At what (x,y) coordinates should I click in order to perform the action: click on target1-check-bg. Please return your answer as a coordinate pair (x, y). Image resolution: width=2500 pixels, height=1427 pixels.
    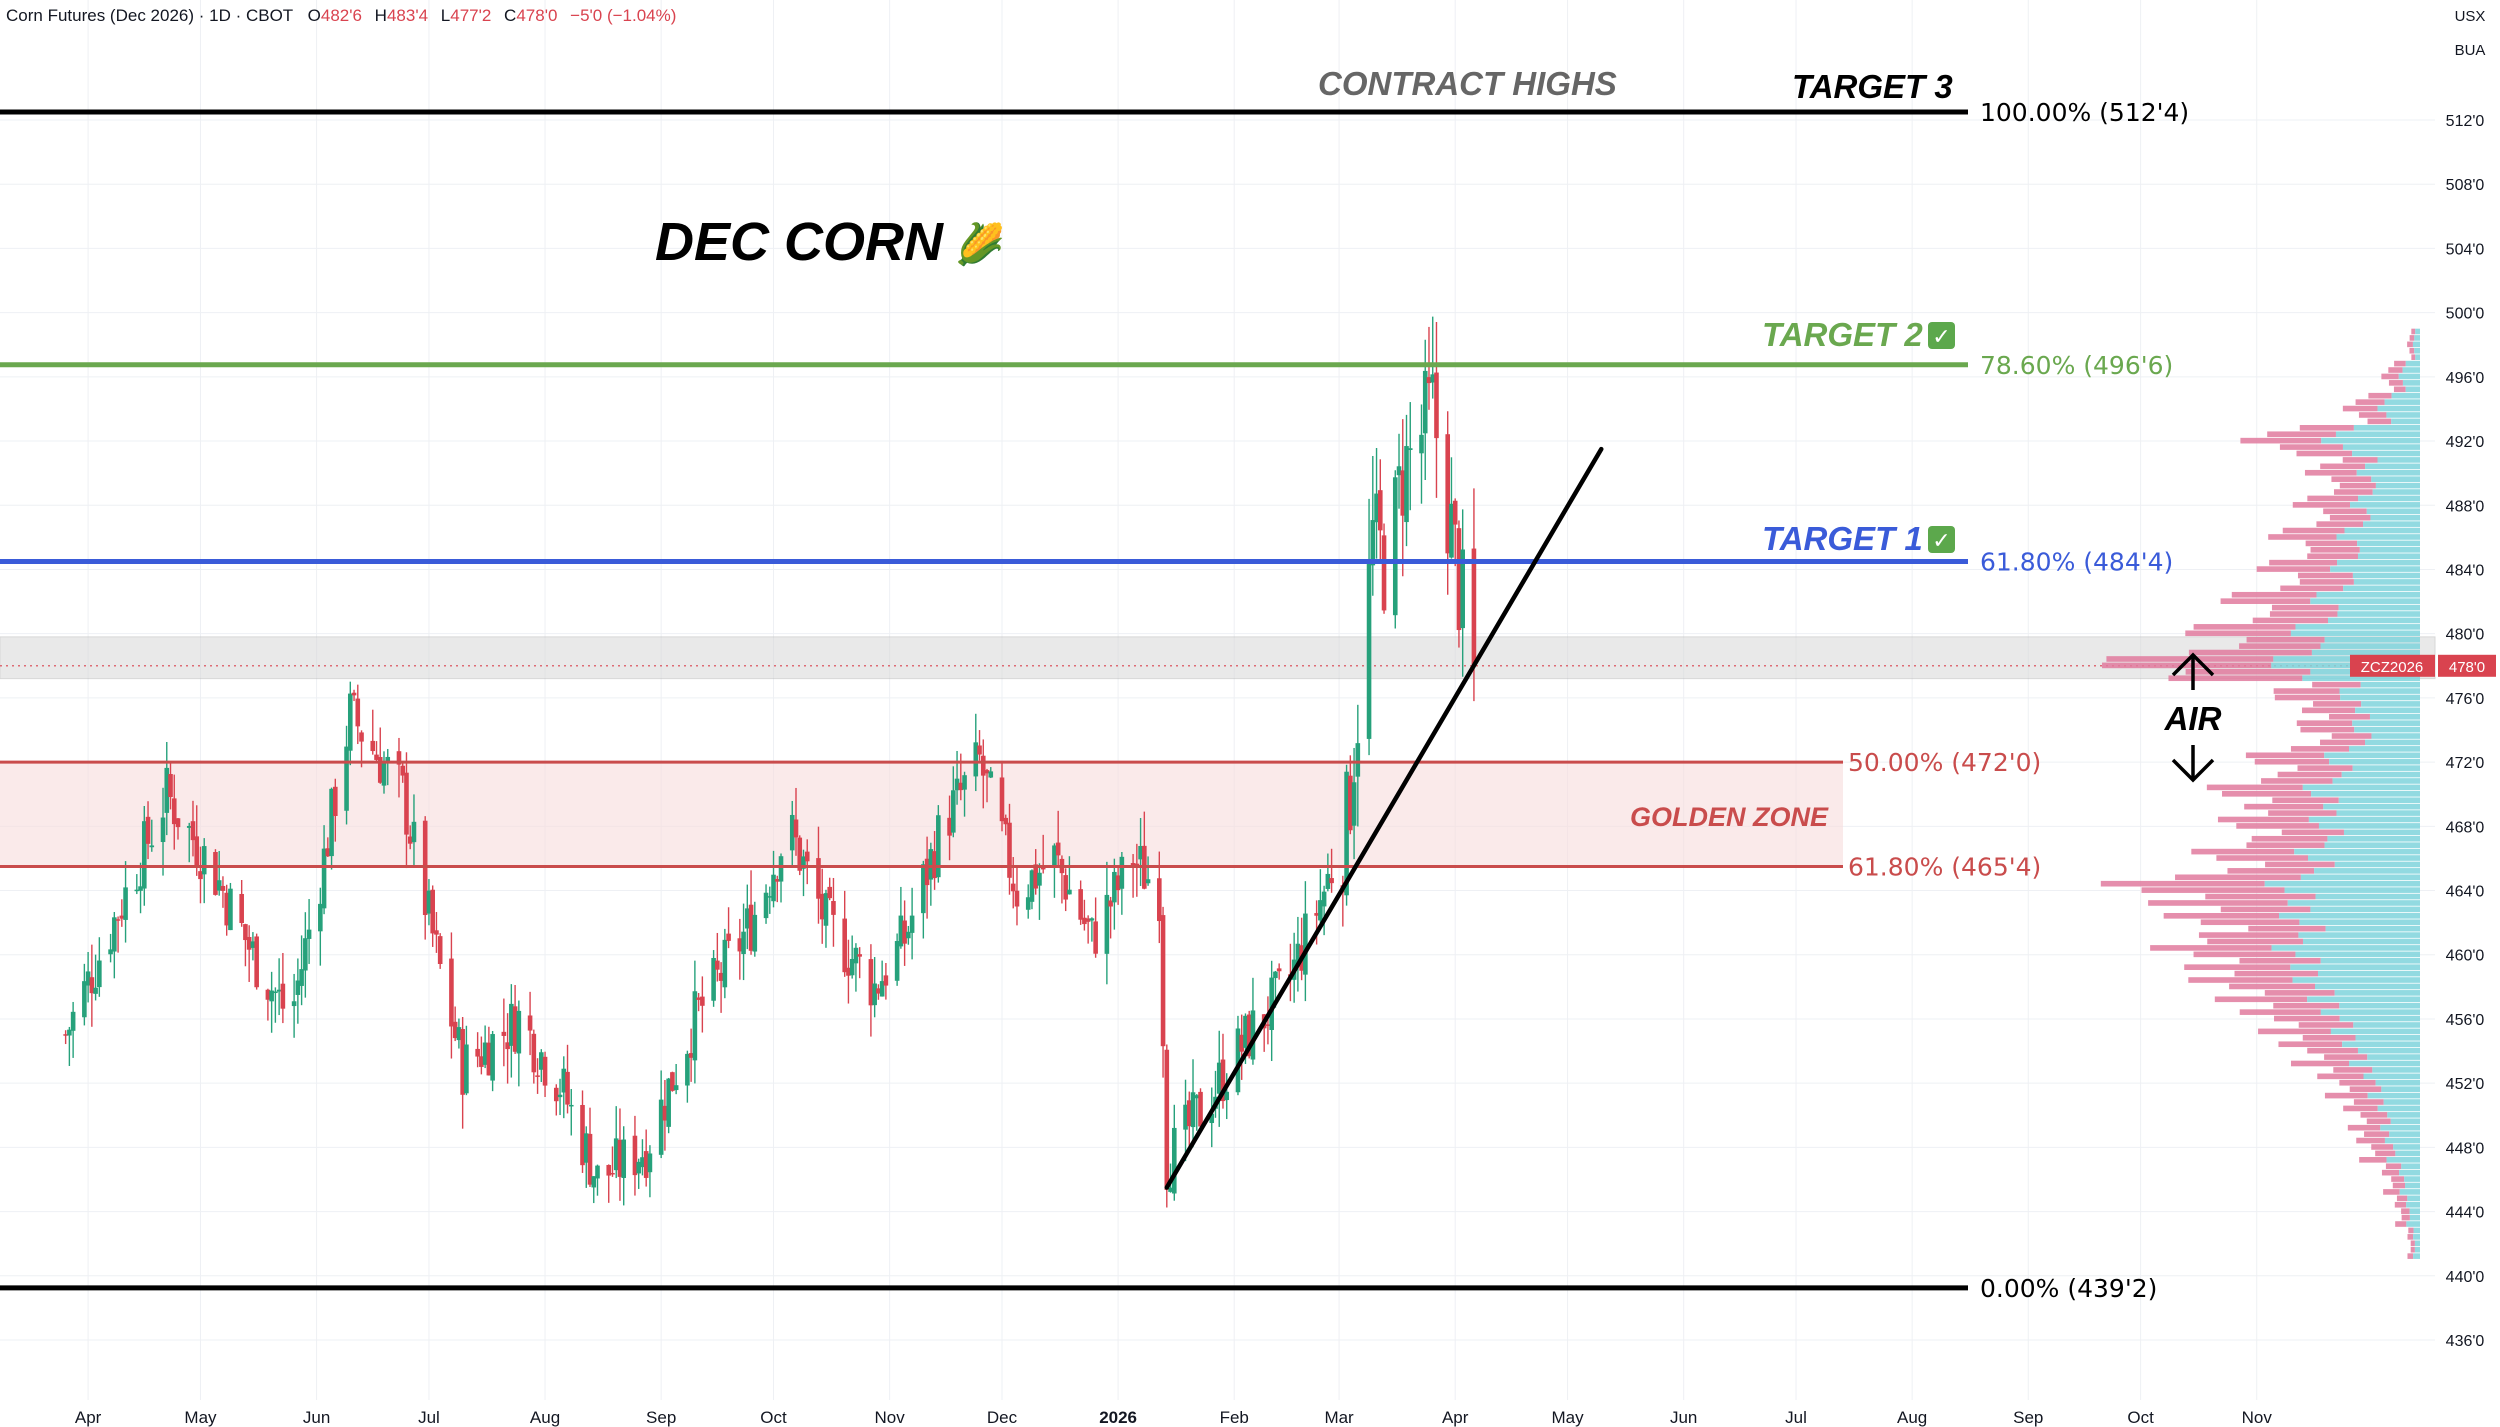
    Looking at the image, I should click on (1941, 539).